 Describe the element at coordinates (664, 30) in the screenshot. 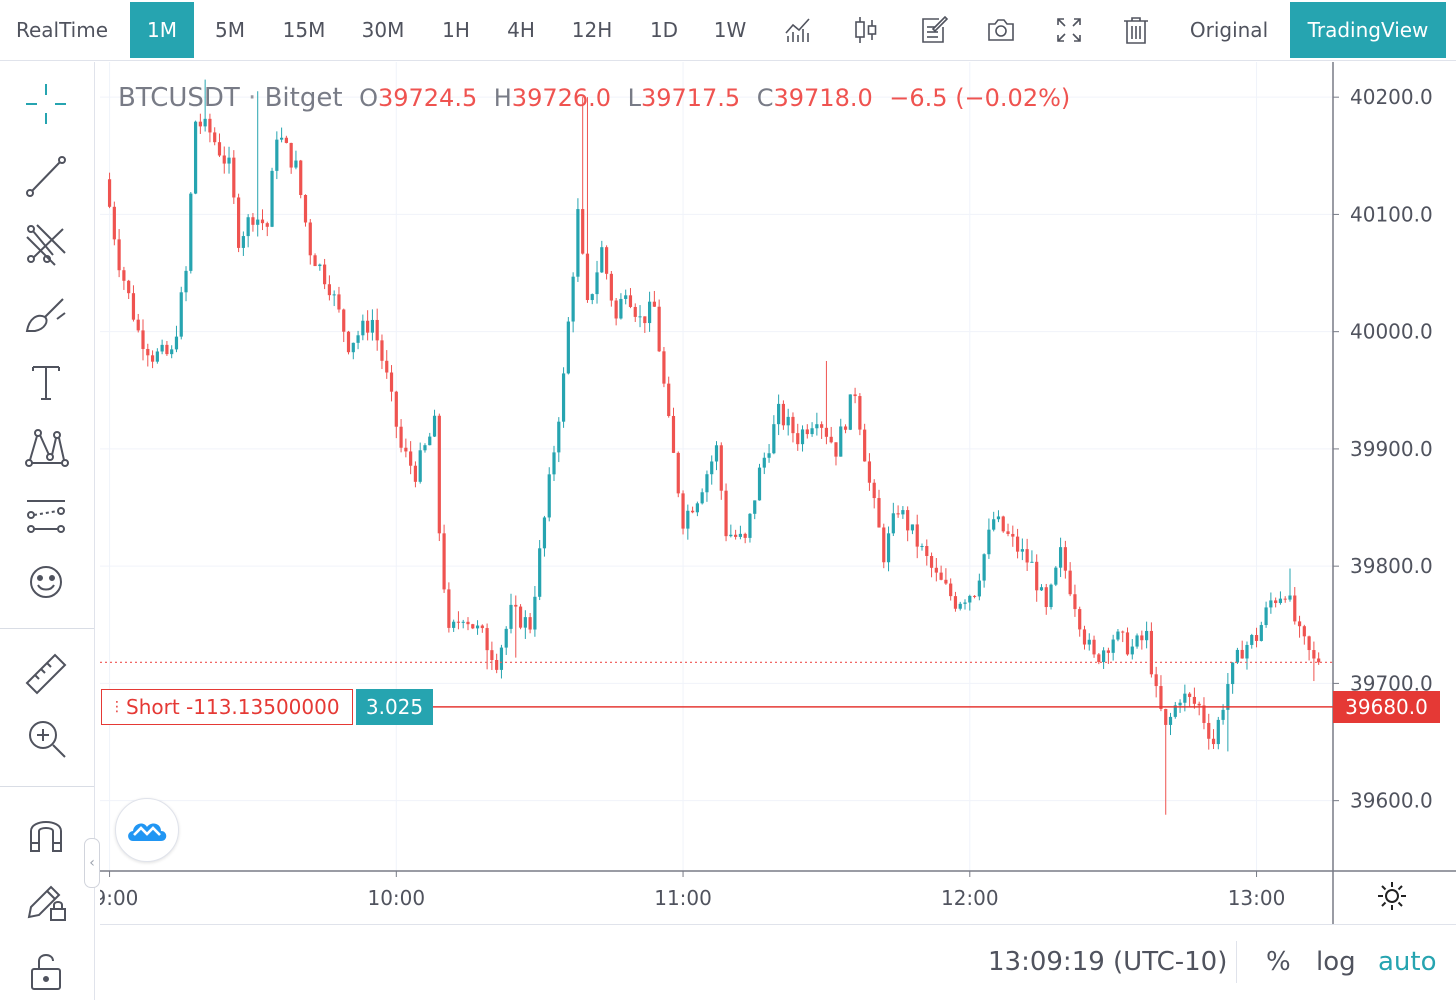

I see `interval-1d-button: 1D` at that location.